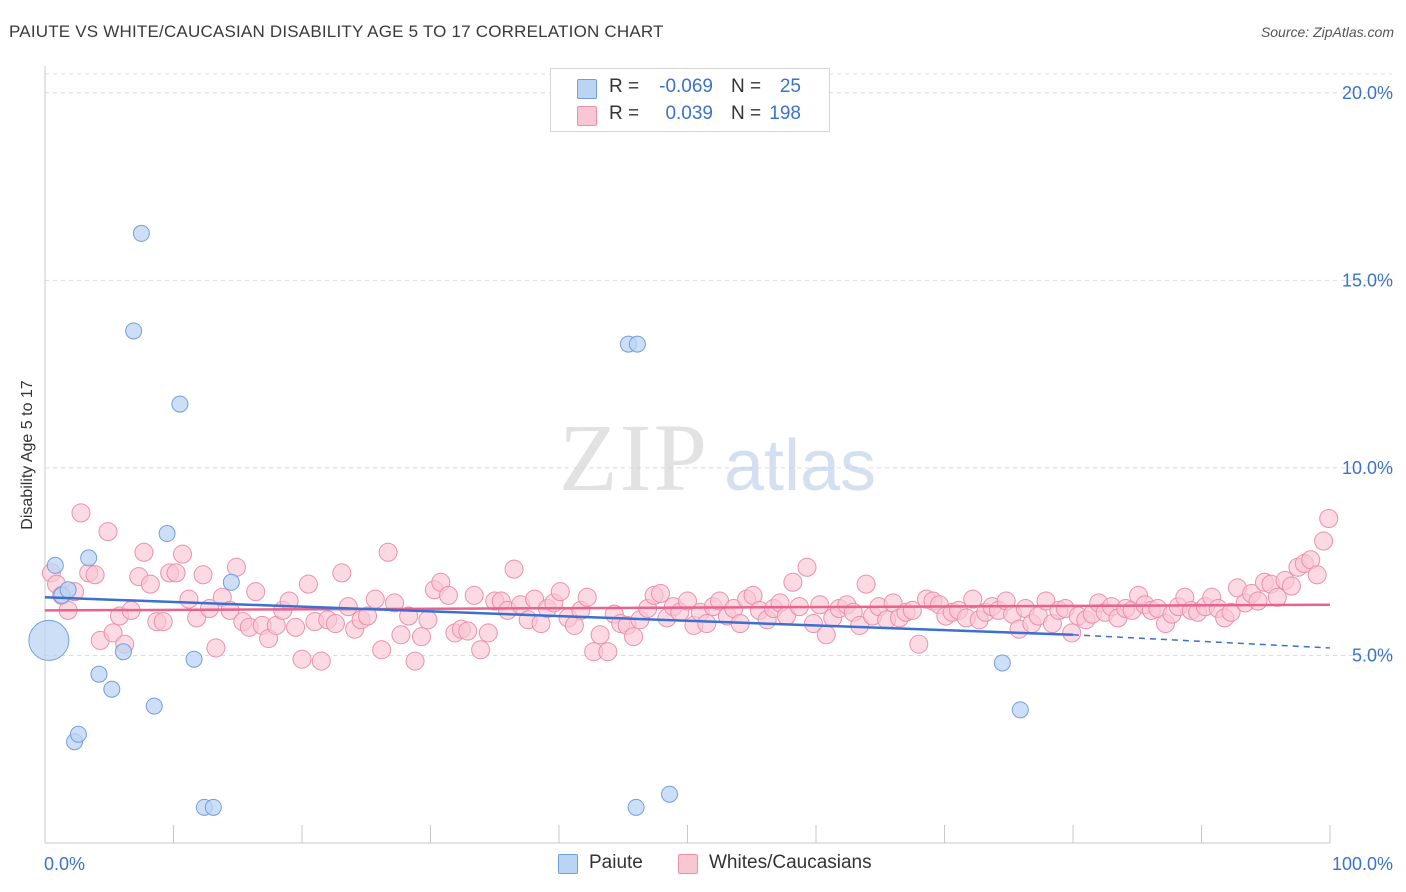 The height and width of the screenshot is (892, 1406). Describe the element at coordinates (687, 622) in the screenshot. I see `trend-lines` at that location.